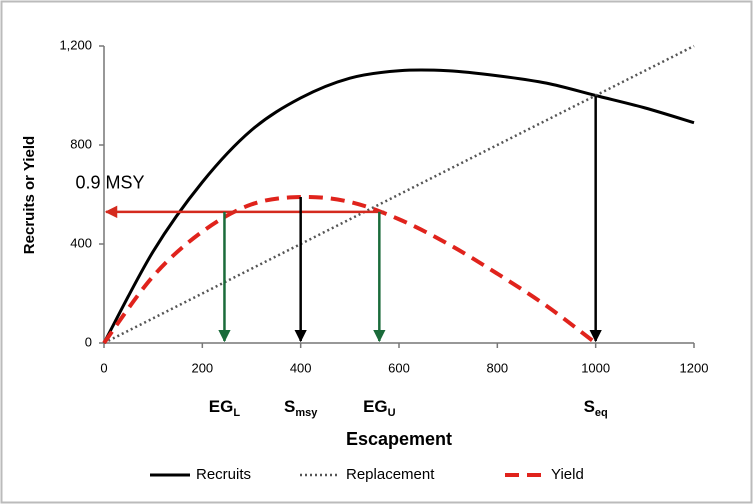  I want to click on drop-label: Seq, so click(596, 407).